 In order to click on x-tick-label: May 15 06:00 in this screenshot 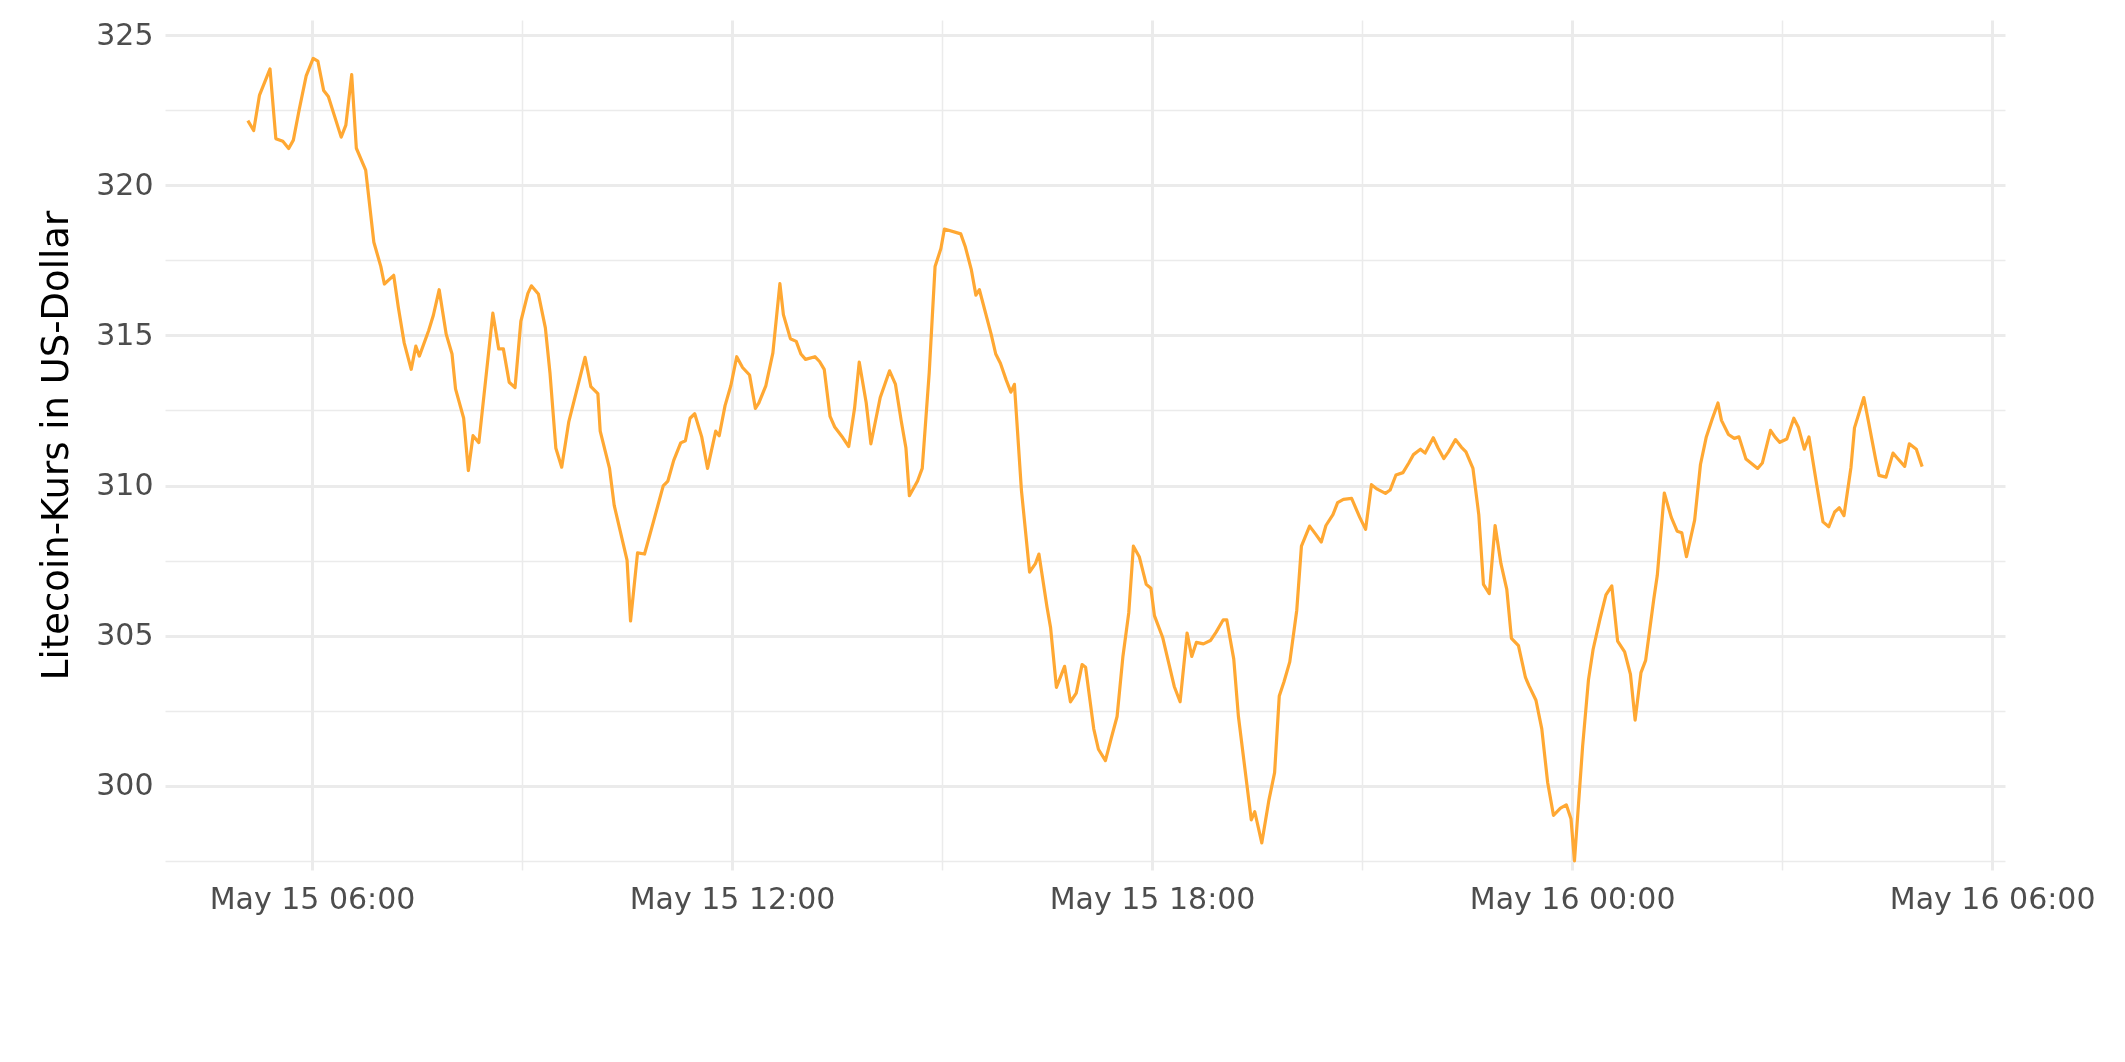, I will do `click(312, 898)`.